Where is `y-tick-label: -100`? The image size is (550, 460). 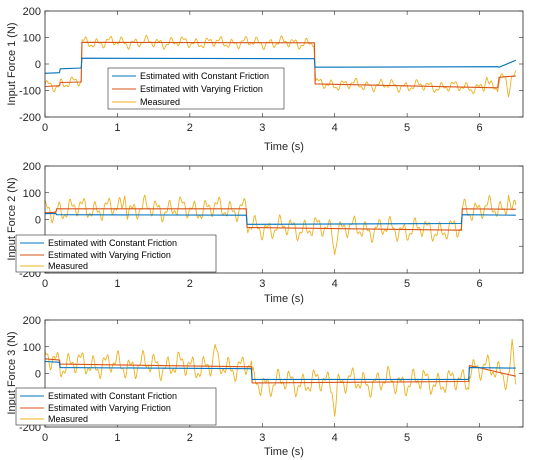 y-tick-label: -100 is located at coordinates (30, 92).